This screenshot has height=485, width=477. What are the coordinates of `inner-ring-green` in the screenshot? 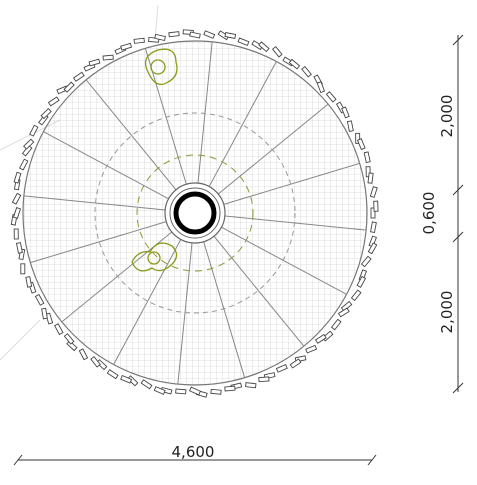 It's located at (195, 213).